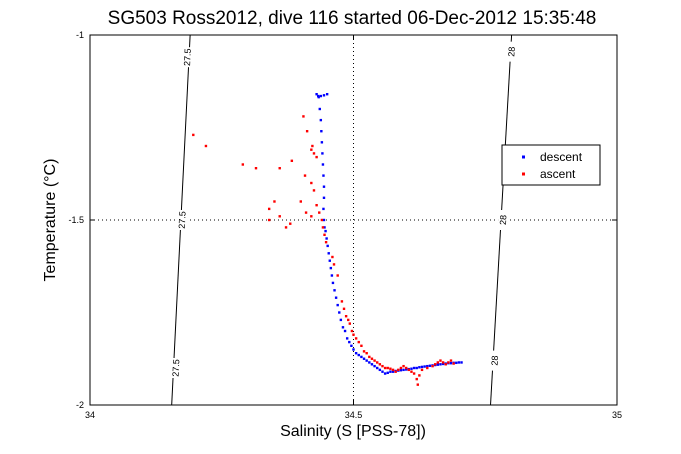  I want to click on x-tick-label: 34.5, so click(354, 415).